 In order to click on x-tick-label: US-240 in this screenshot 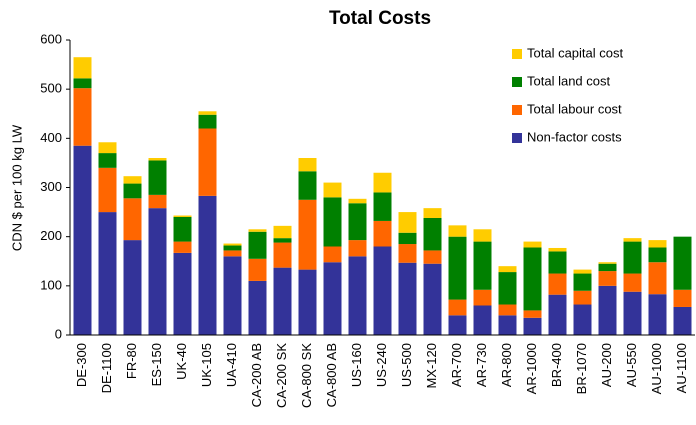, I will do `click(381, 365)`.